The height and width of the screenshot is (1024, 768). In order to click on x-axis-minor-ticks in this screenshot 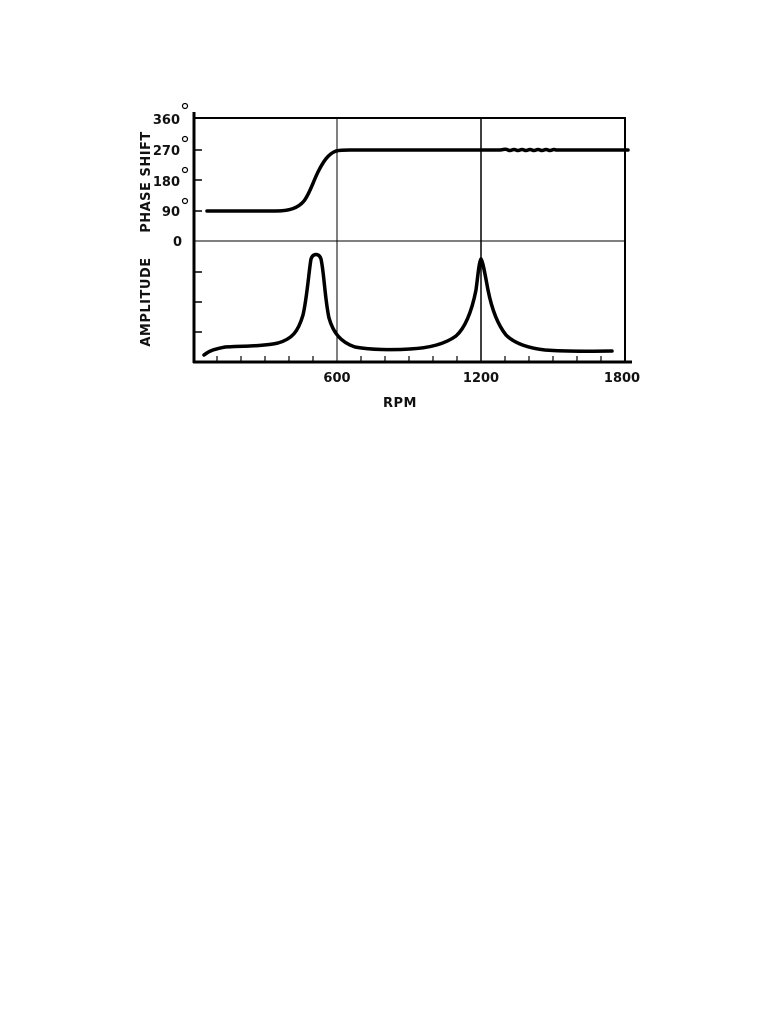, I will do `click(409, 359)`.